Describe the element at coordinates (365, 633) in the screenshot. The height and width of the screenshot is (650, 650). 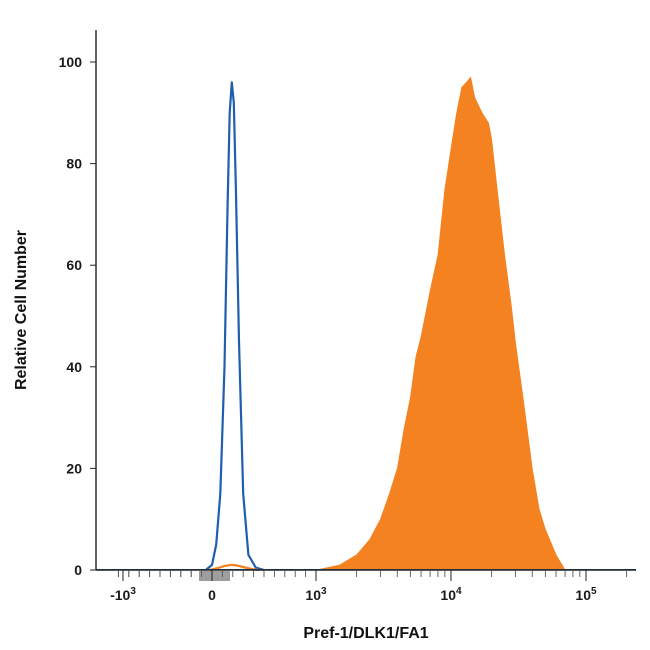
I see `x-axis-title: Pref-1/DLK1/FA1` at that location.